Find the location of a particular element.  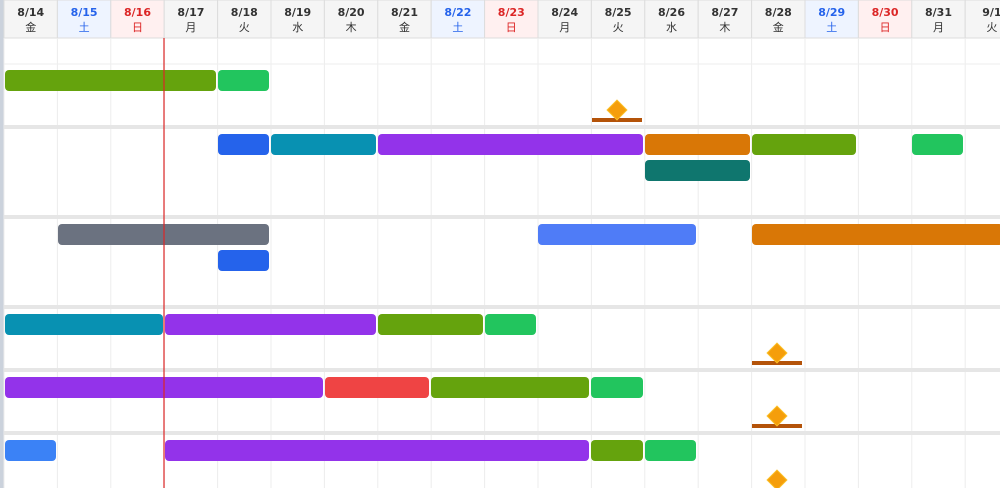

header-date: 8/21 is located at coordinates (404, 12).